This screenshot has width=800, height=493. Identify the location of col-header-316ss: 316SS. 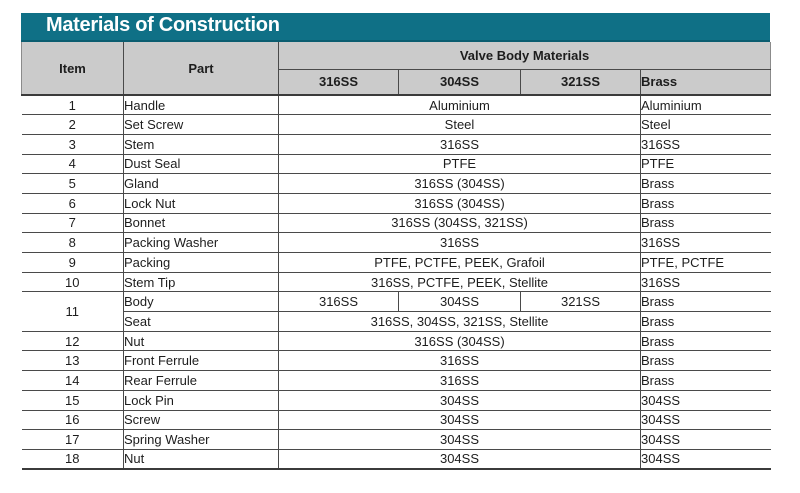
(338, 82).